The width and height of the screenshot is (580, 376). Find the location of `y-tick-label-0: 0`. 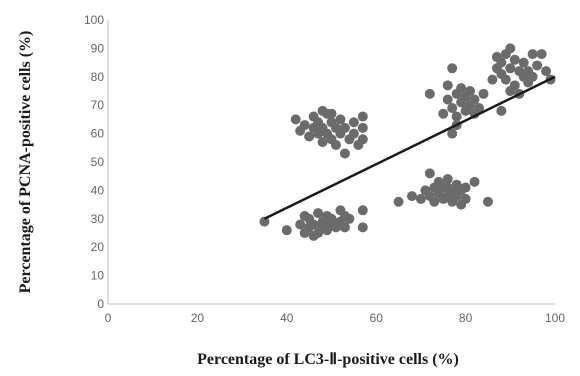

y-tick-label-0: 0 is located at coordinates (100, 304).